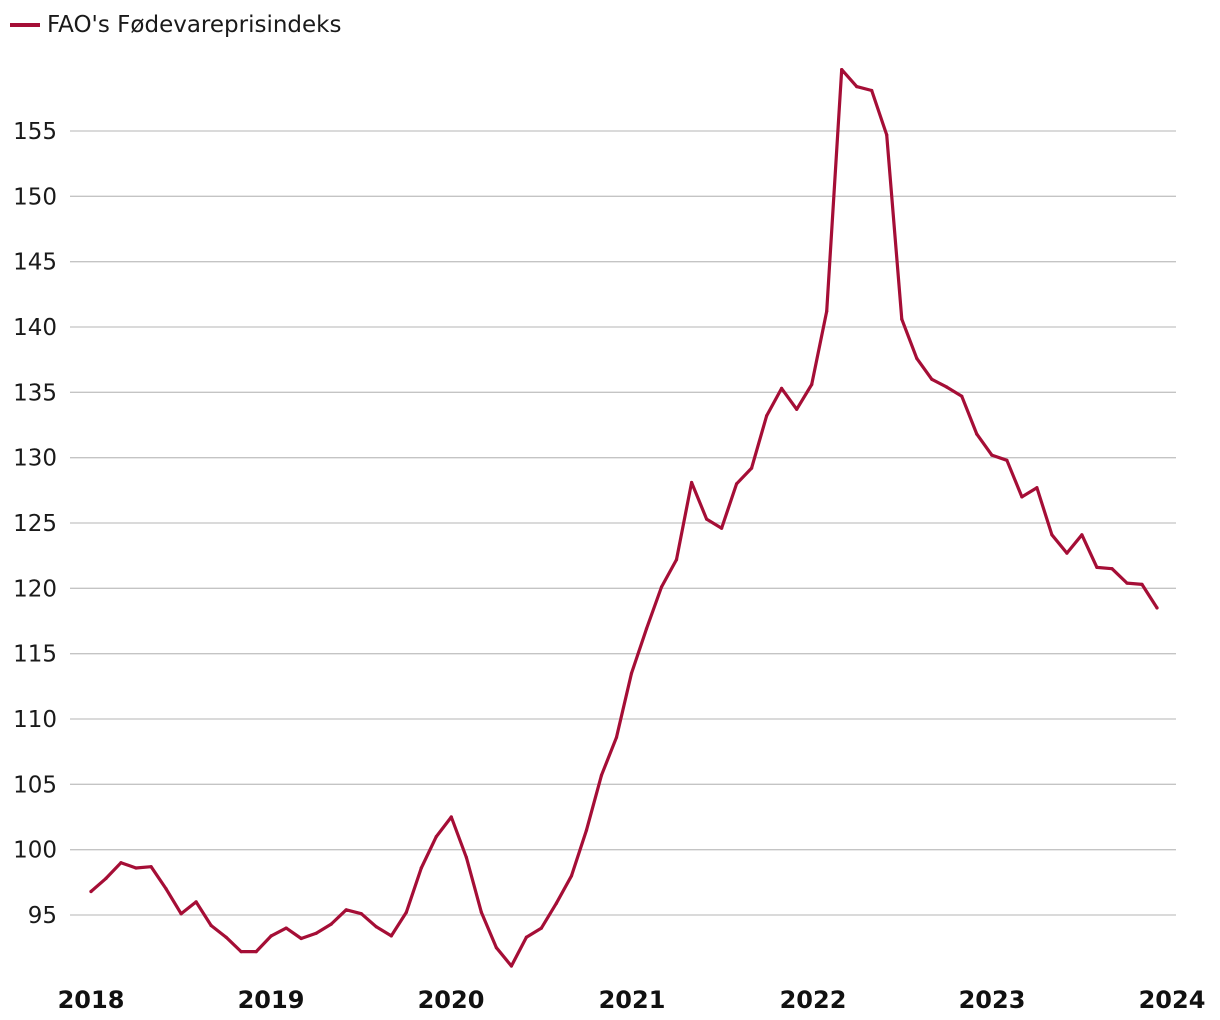  Describe the element at coordinates (1172, 1000) in the screenshot. I see `x-tick-label: 2024` at that location.